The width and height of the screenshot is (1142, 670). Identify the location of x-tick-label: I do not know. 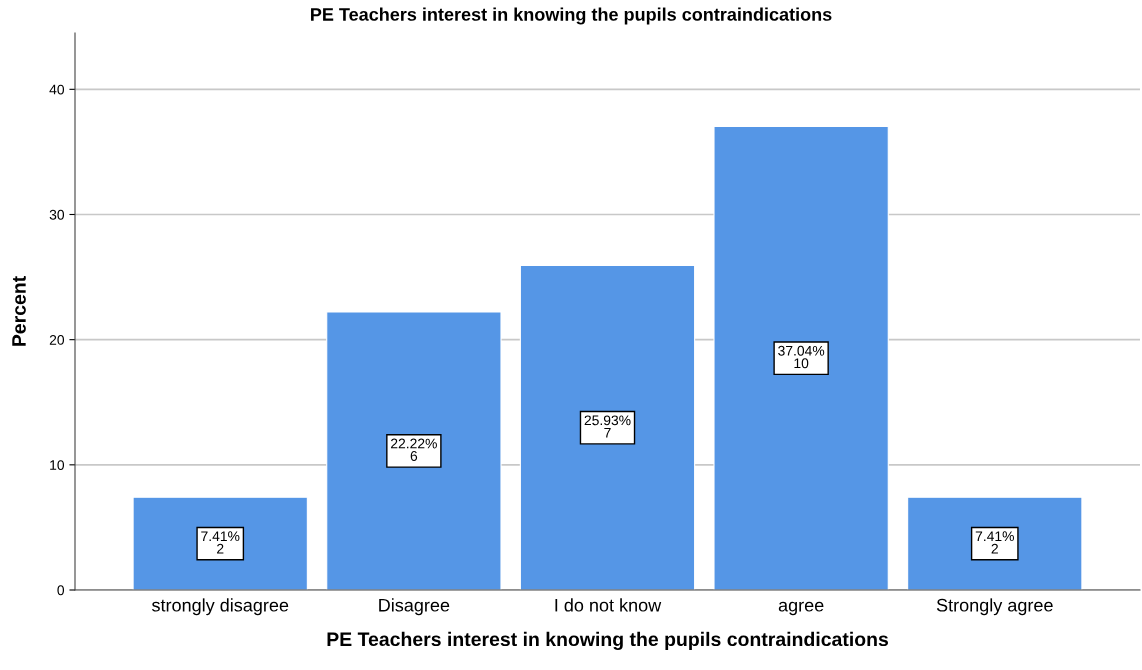
(608, 605).